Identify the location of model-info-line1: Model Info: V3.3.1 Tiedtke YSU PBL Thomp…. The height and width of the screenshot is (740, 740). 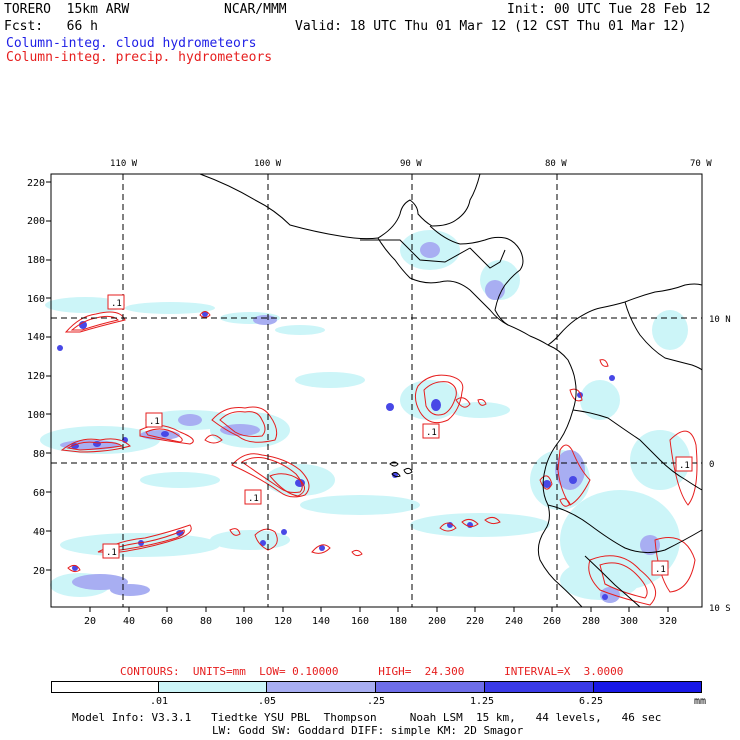
(367, 717).